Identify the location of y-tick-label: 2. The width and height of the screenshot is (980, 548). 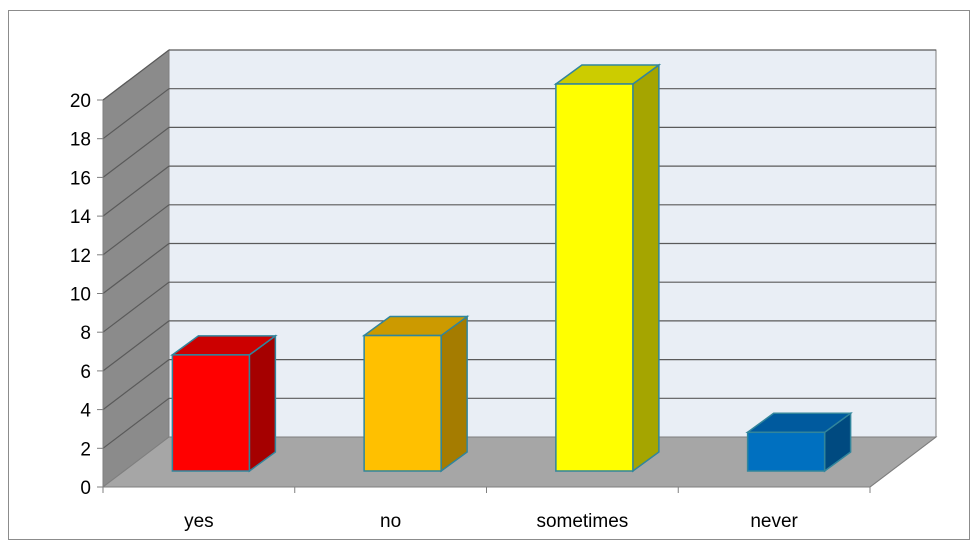
(85, 449).